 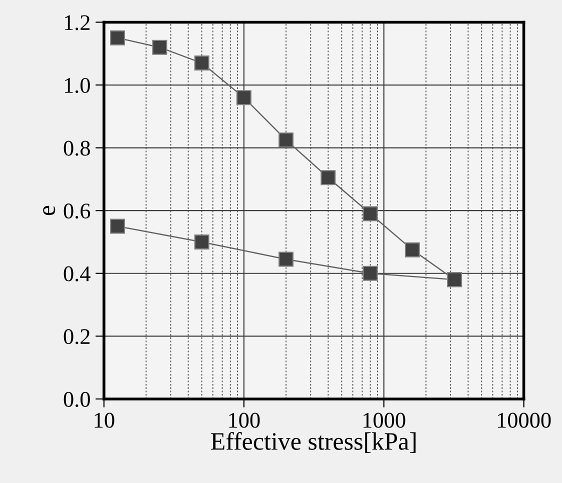 I want to click on y-tick-label: 0.0, so click(x=77, y=399).